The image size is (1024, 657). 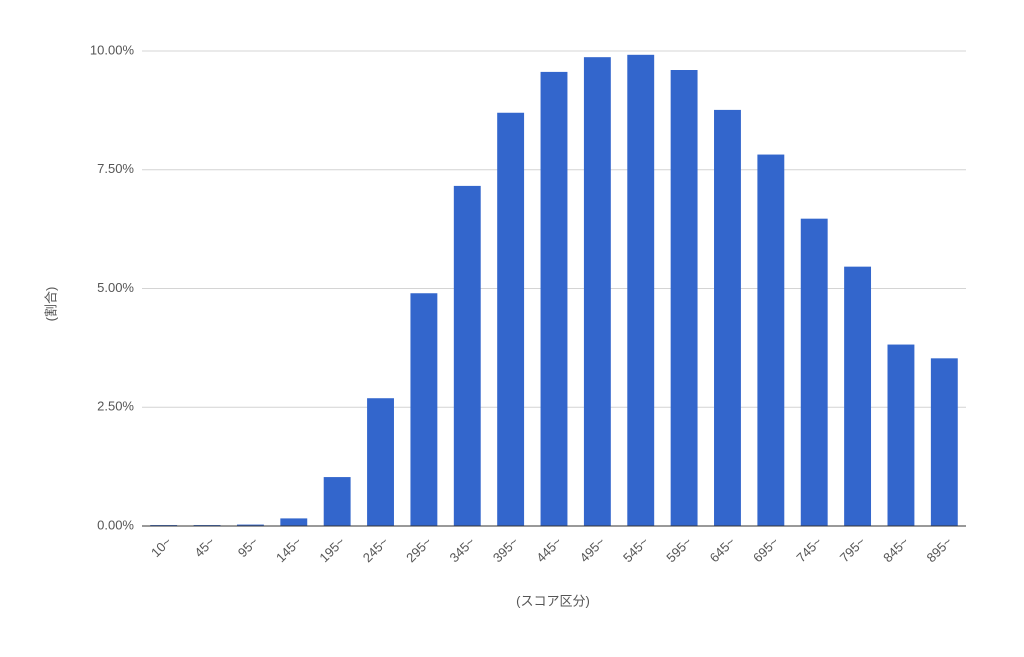 What do you see at coordinates (809, 550) in the screenshot?
I see `x-tick-label: 745~` at bounding box center [809, 550].